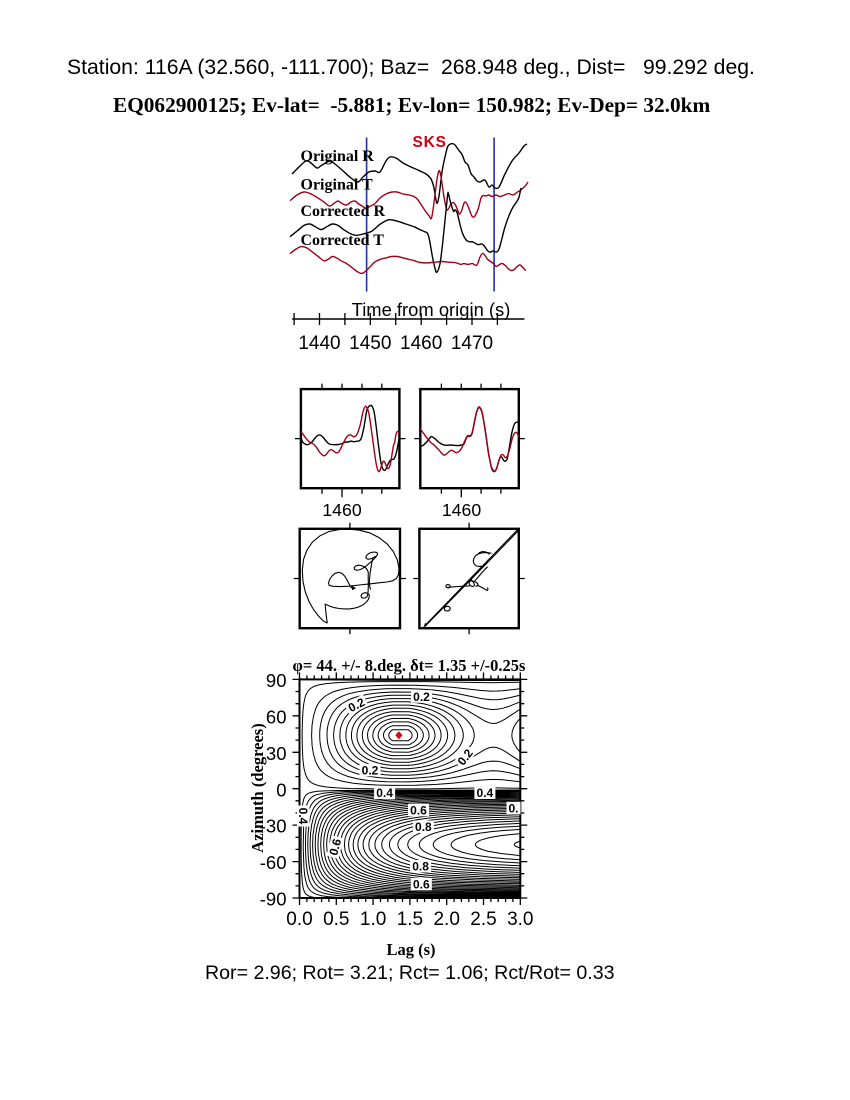 The height and width of the screenshot is (1100, 850). What do you see at coordinates (276, 716) in the screenshot?
I see `svg-text: 60` at bounding box center [276, 716].